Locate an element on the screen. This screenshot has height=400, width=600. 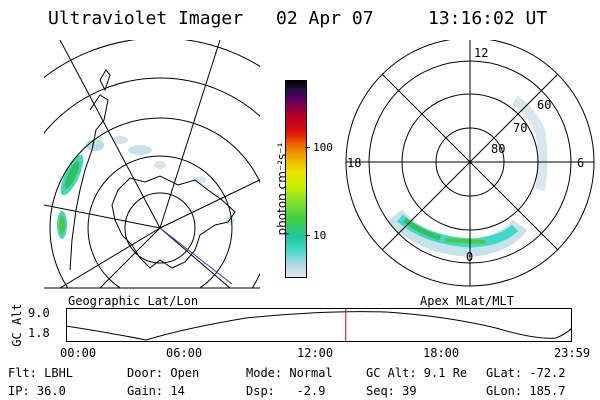
gc-alt-tick-min: 1.8 is located at coordinates (39, 333).